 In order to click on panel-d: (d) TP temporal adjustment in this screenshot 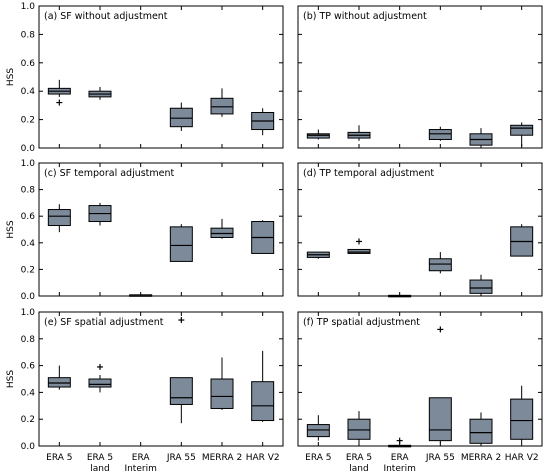, I will do `click(420, 230)`.